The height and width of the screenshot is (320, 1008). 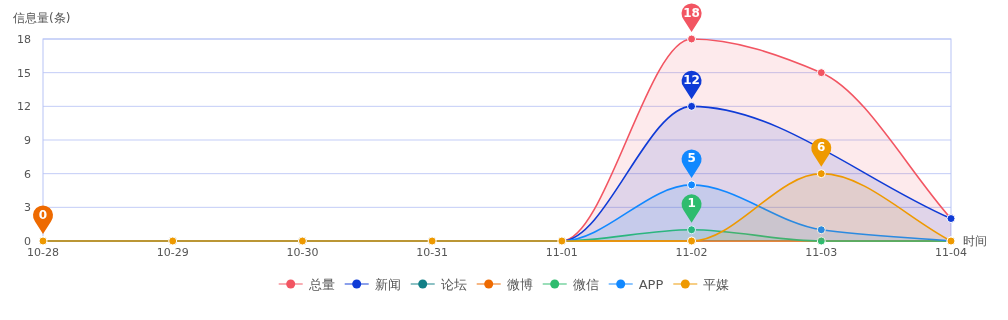 I want to click on x-tick-label: 10-29, so click(x=172, y=252).